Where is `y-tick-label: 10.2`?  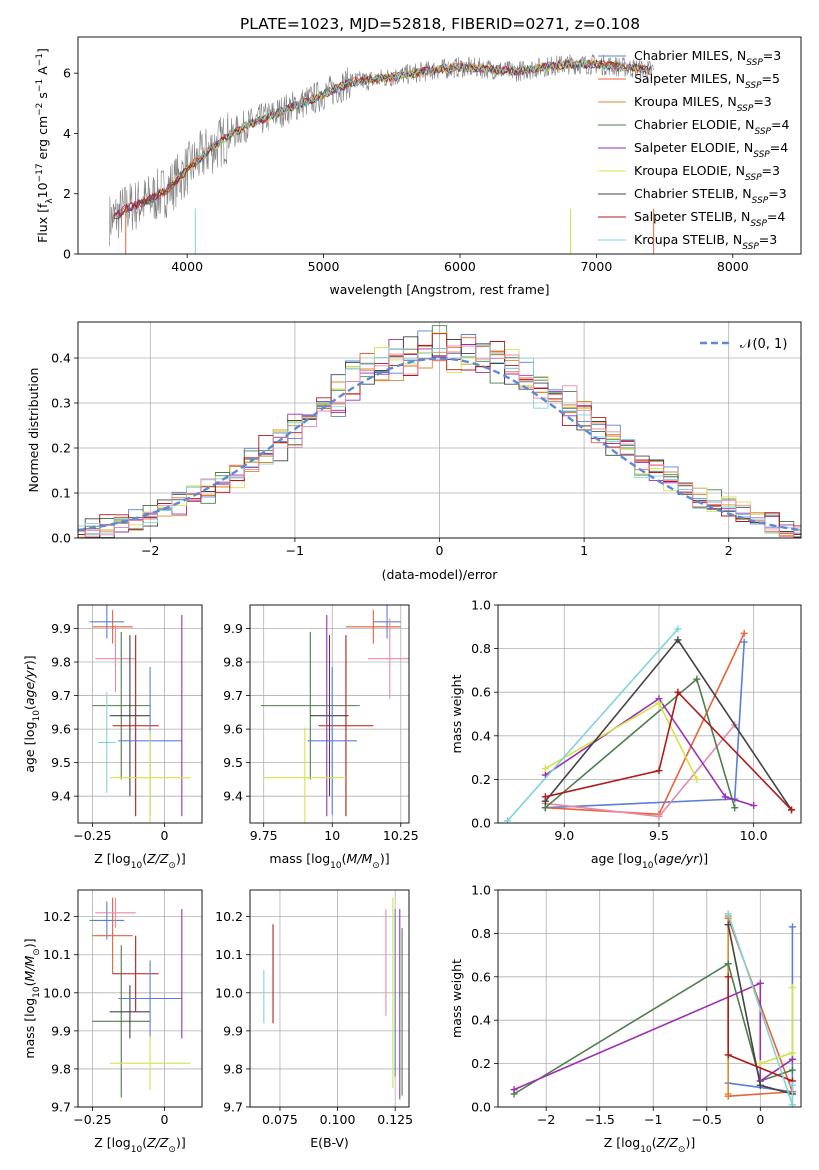
y-tick-label: 10.2 is located at coordinates (57, 916).